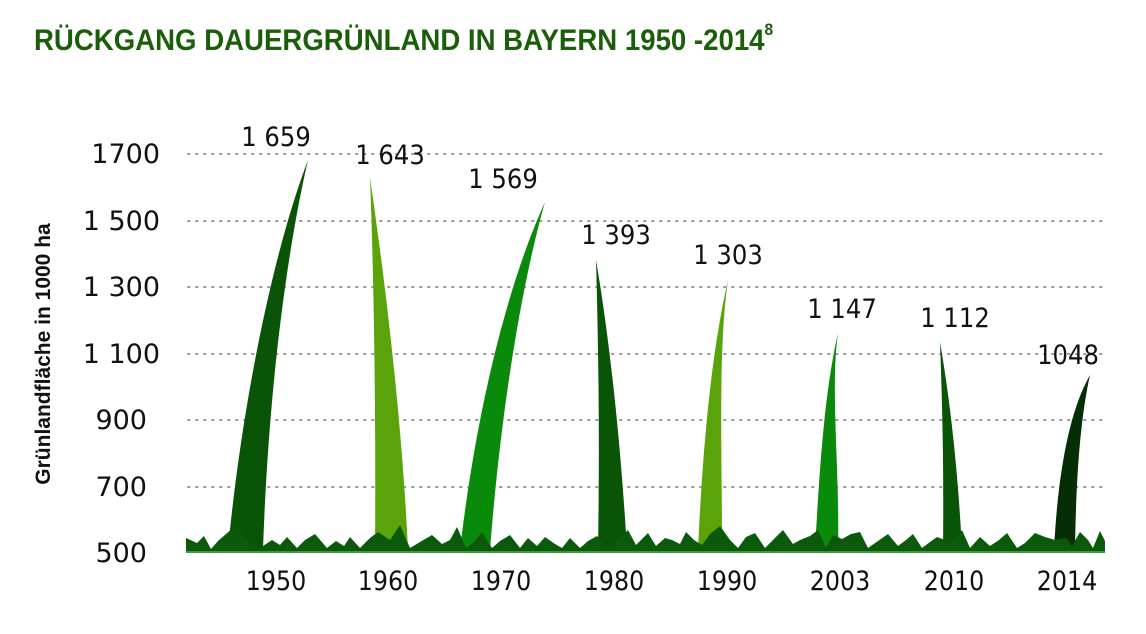 This screenshot has height=634, width=1146. I want to click on blade-1950, so click(268, 355).